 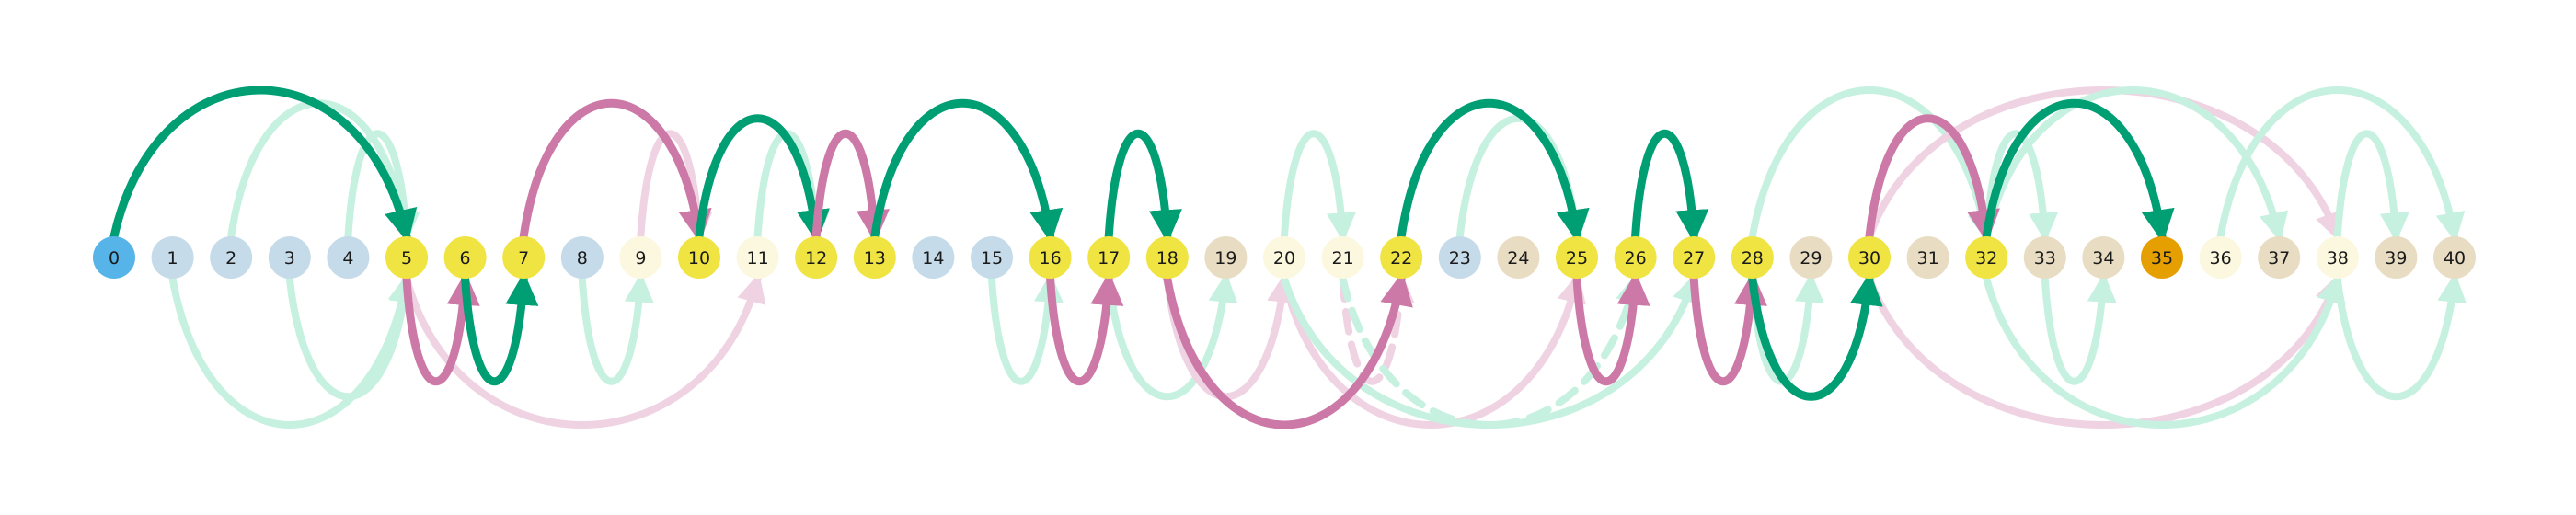 I want to click on node-label-20: 20, so click(x=1284, y=258).